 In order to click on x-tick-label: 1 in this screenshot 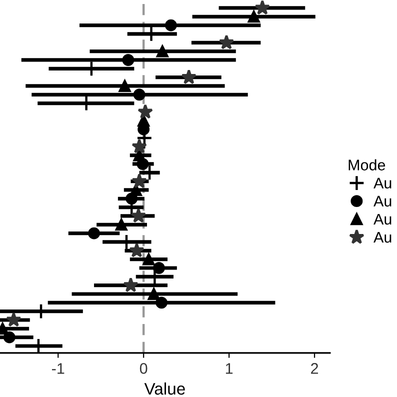, I will do `click(229, 368)`.